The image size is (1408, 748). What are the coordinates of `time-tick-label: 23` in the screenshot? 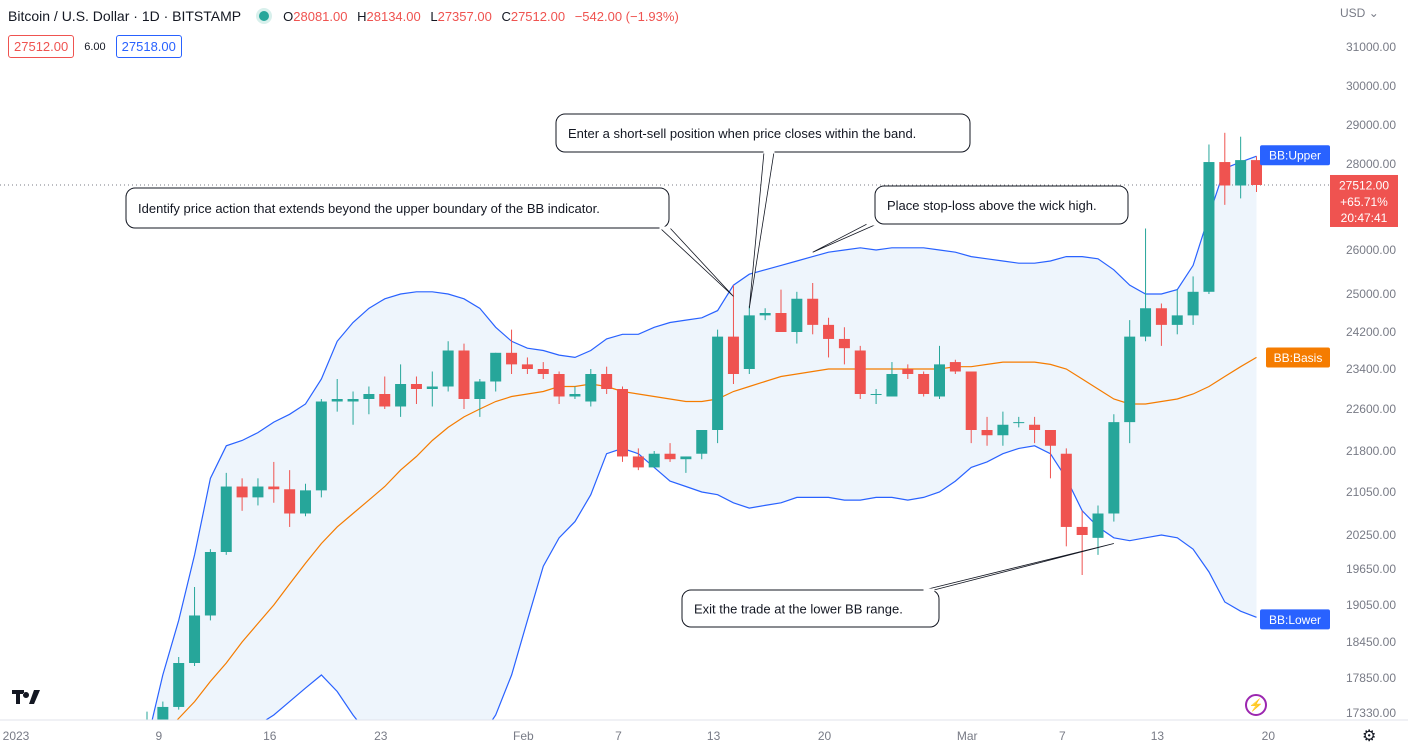 It's located at (381, 736).